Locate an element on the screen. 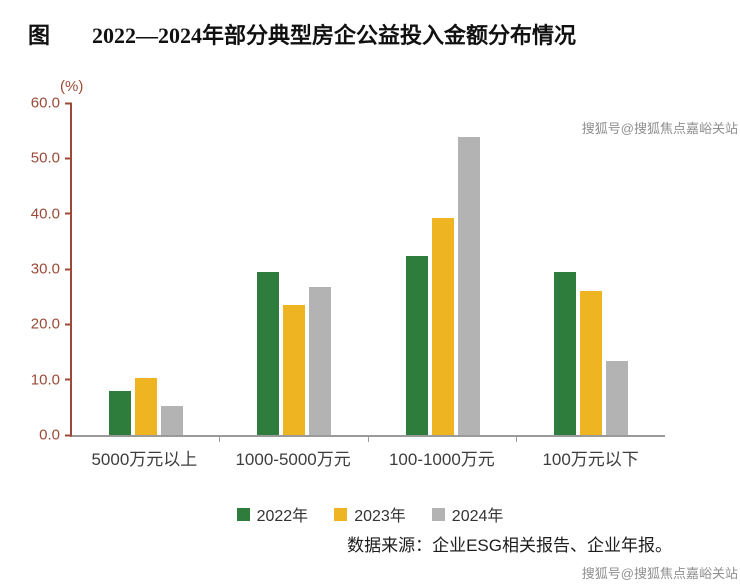 This screenshot has height=585, width=740. figure-title-row: 图 2022—2024年部分典型房企公益投入金额分布情况 is located at coordinates (302, 34).